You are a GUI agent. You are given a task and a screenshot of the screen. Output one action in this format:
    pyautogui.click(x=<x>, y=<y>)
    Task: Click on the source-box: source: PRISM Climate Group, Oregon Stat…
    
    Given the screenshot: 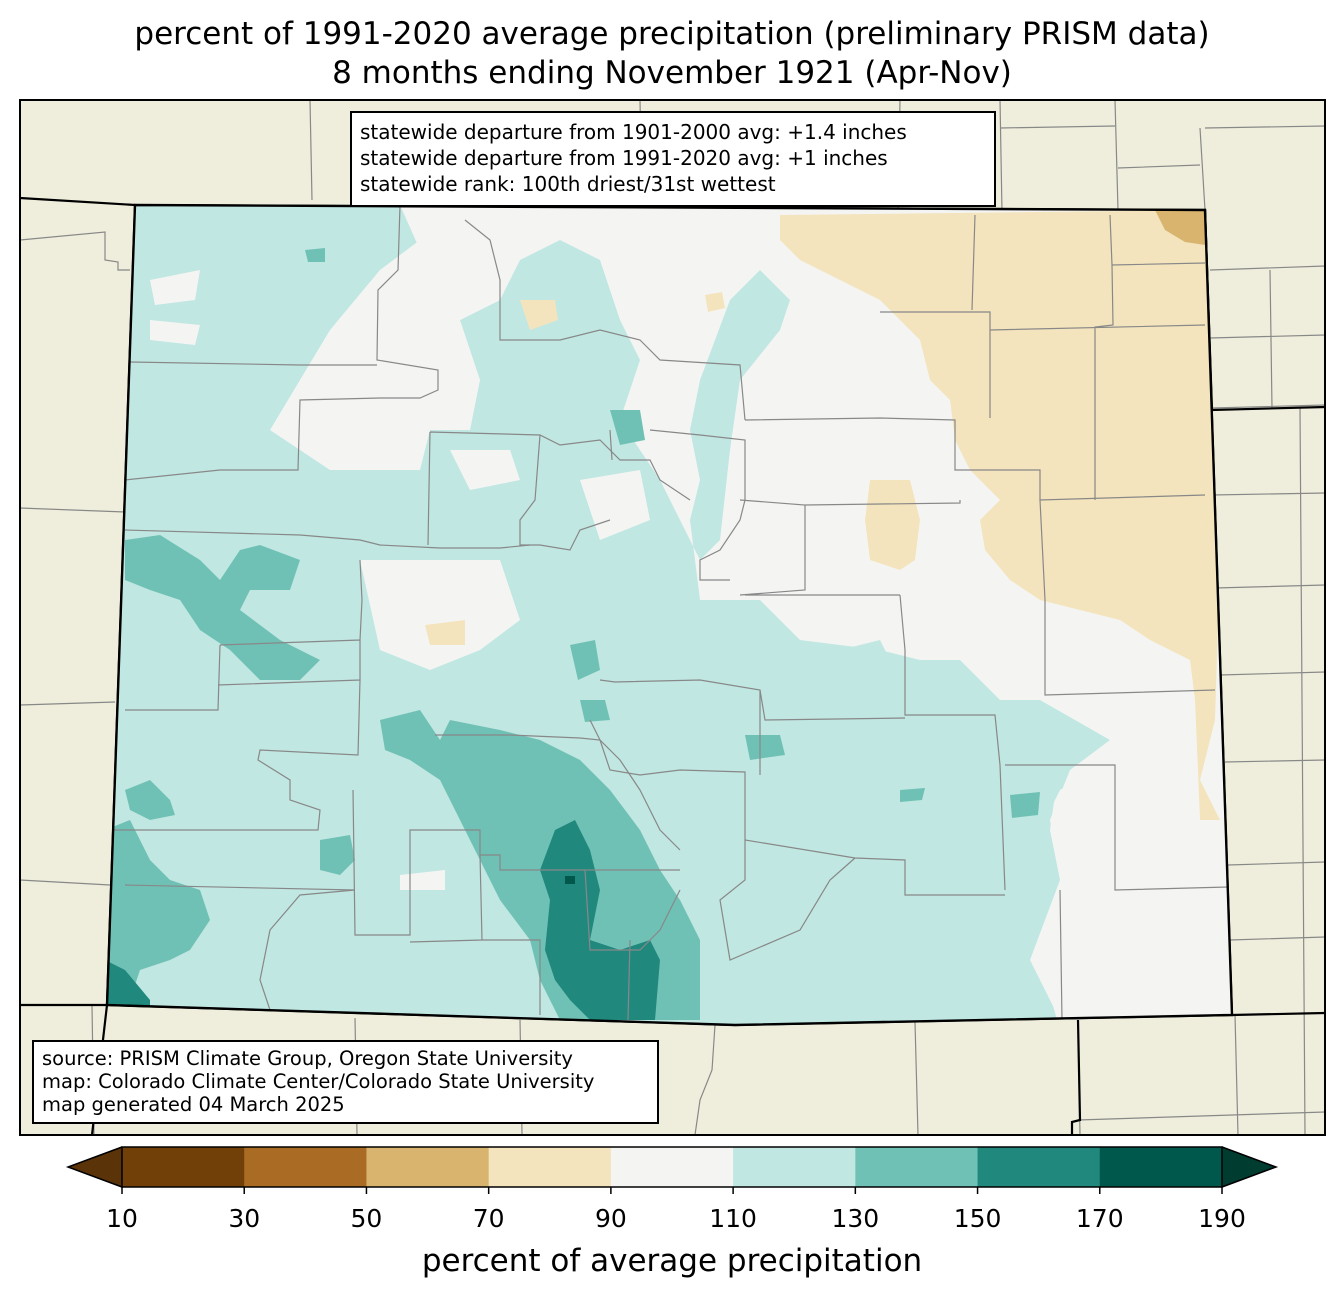 What is the action you would take?
    pyautogui.click(x=345, y=1082)
    